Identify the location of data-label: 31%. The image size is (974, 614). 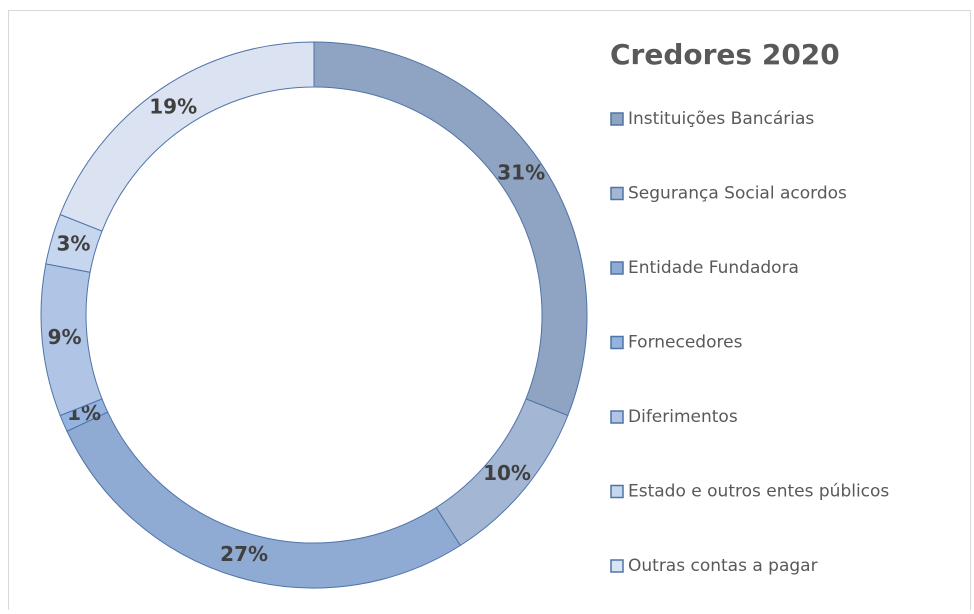
(521, 173).